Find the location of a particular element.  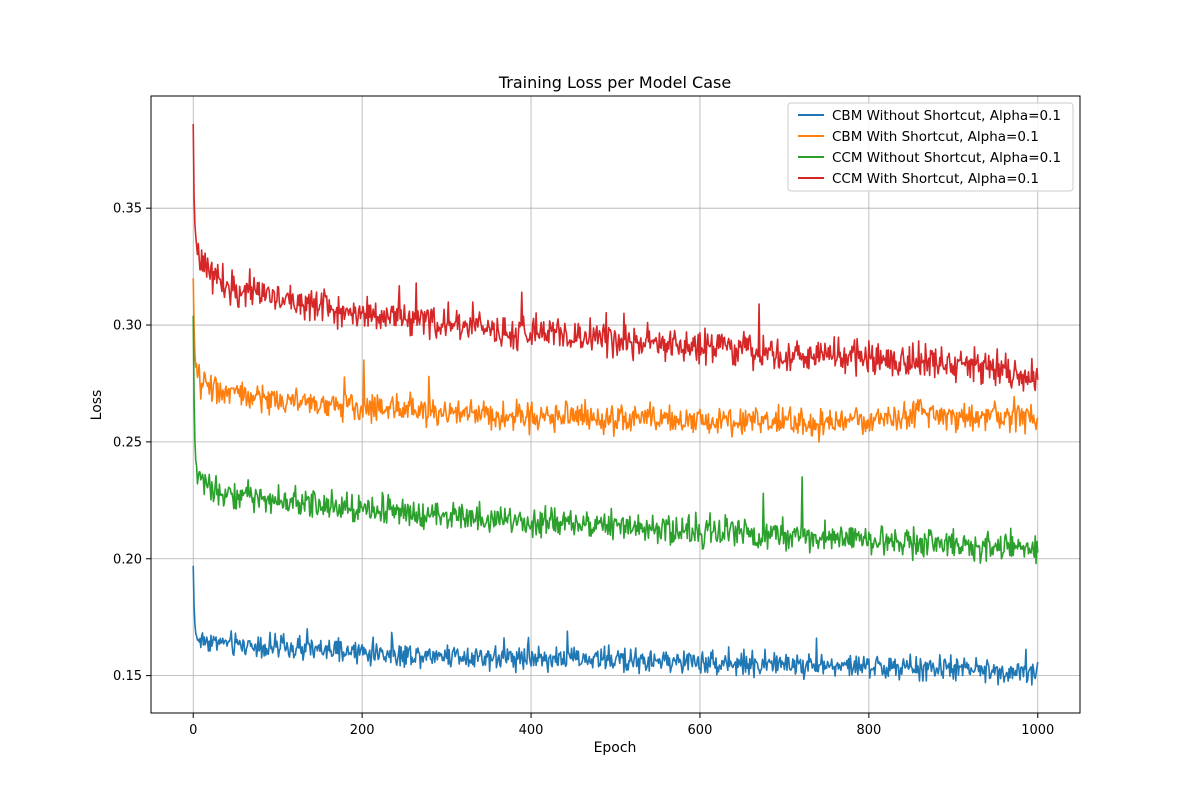

y-tick-label: 0.35 is located at coordinates (127, 209).